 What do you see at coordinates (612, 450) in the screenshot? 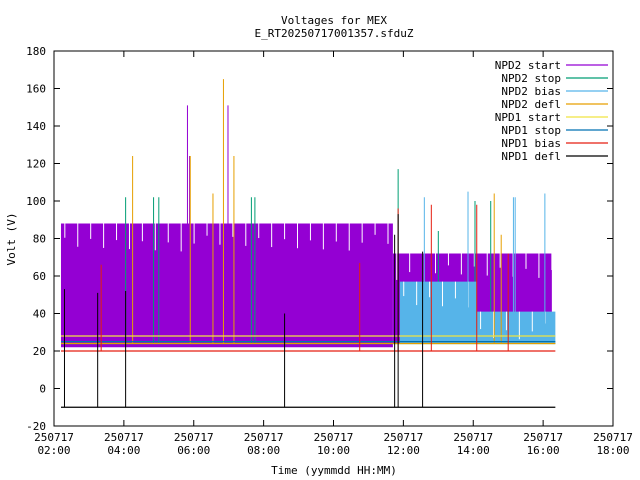
I see `x-tick-time: 18:00` at bounding box center [612, 450].